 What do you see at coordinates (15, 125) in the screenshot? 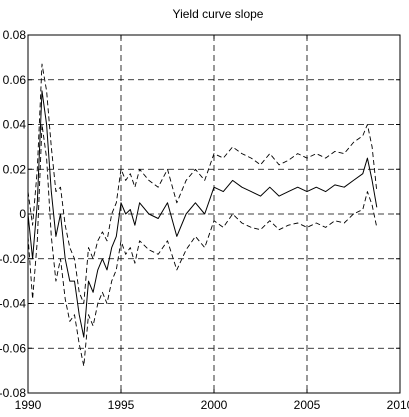
I see `y-tick-label: 0.04` at bounding box center [15, 125].